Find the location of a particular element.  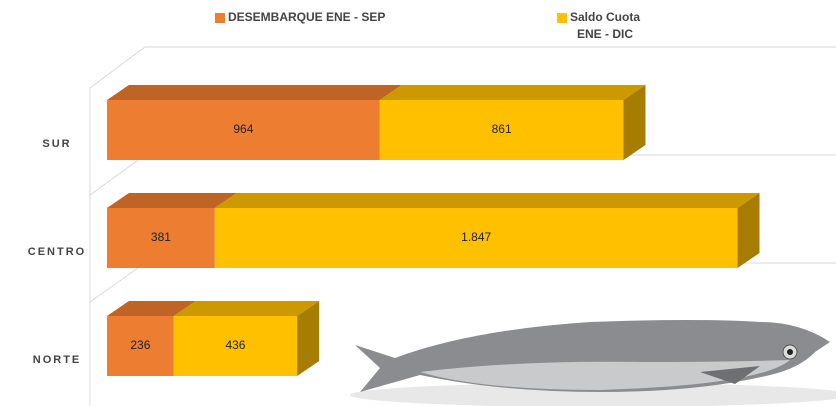

fish-fin is located at coordinates (730, 375).